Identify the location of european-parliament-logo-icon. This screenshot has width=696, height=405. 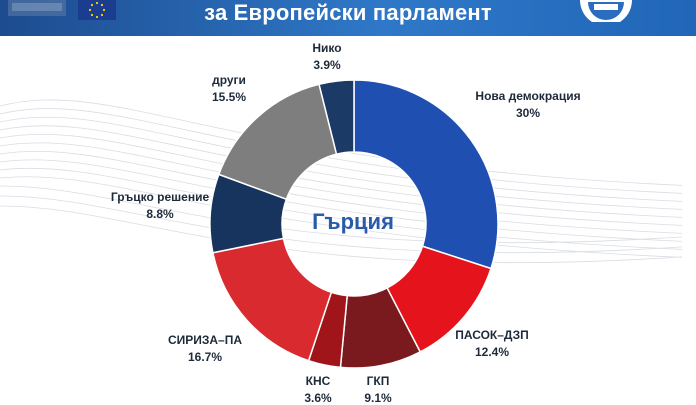
(62, 10).